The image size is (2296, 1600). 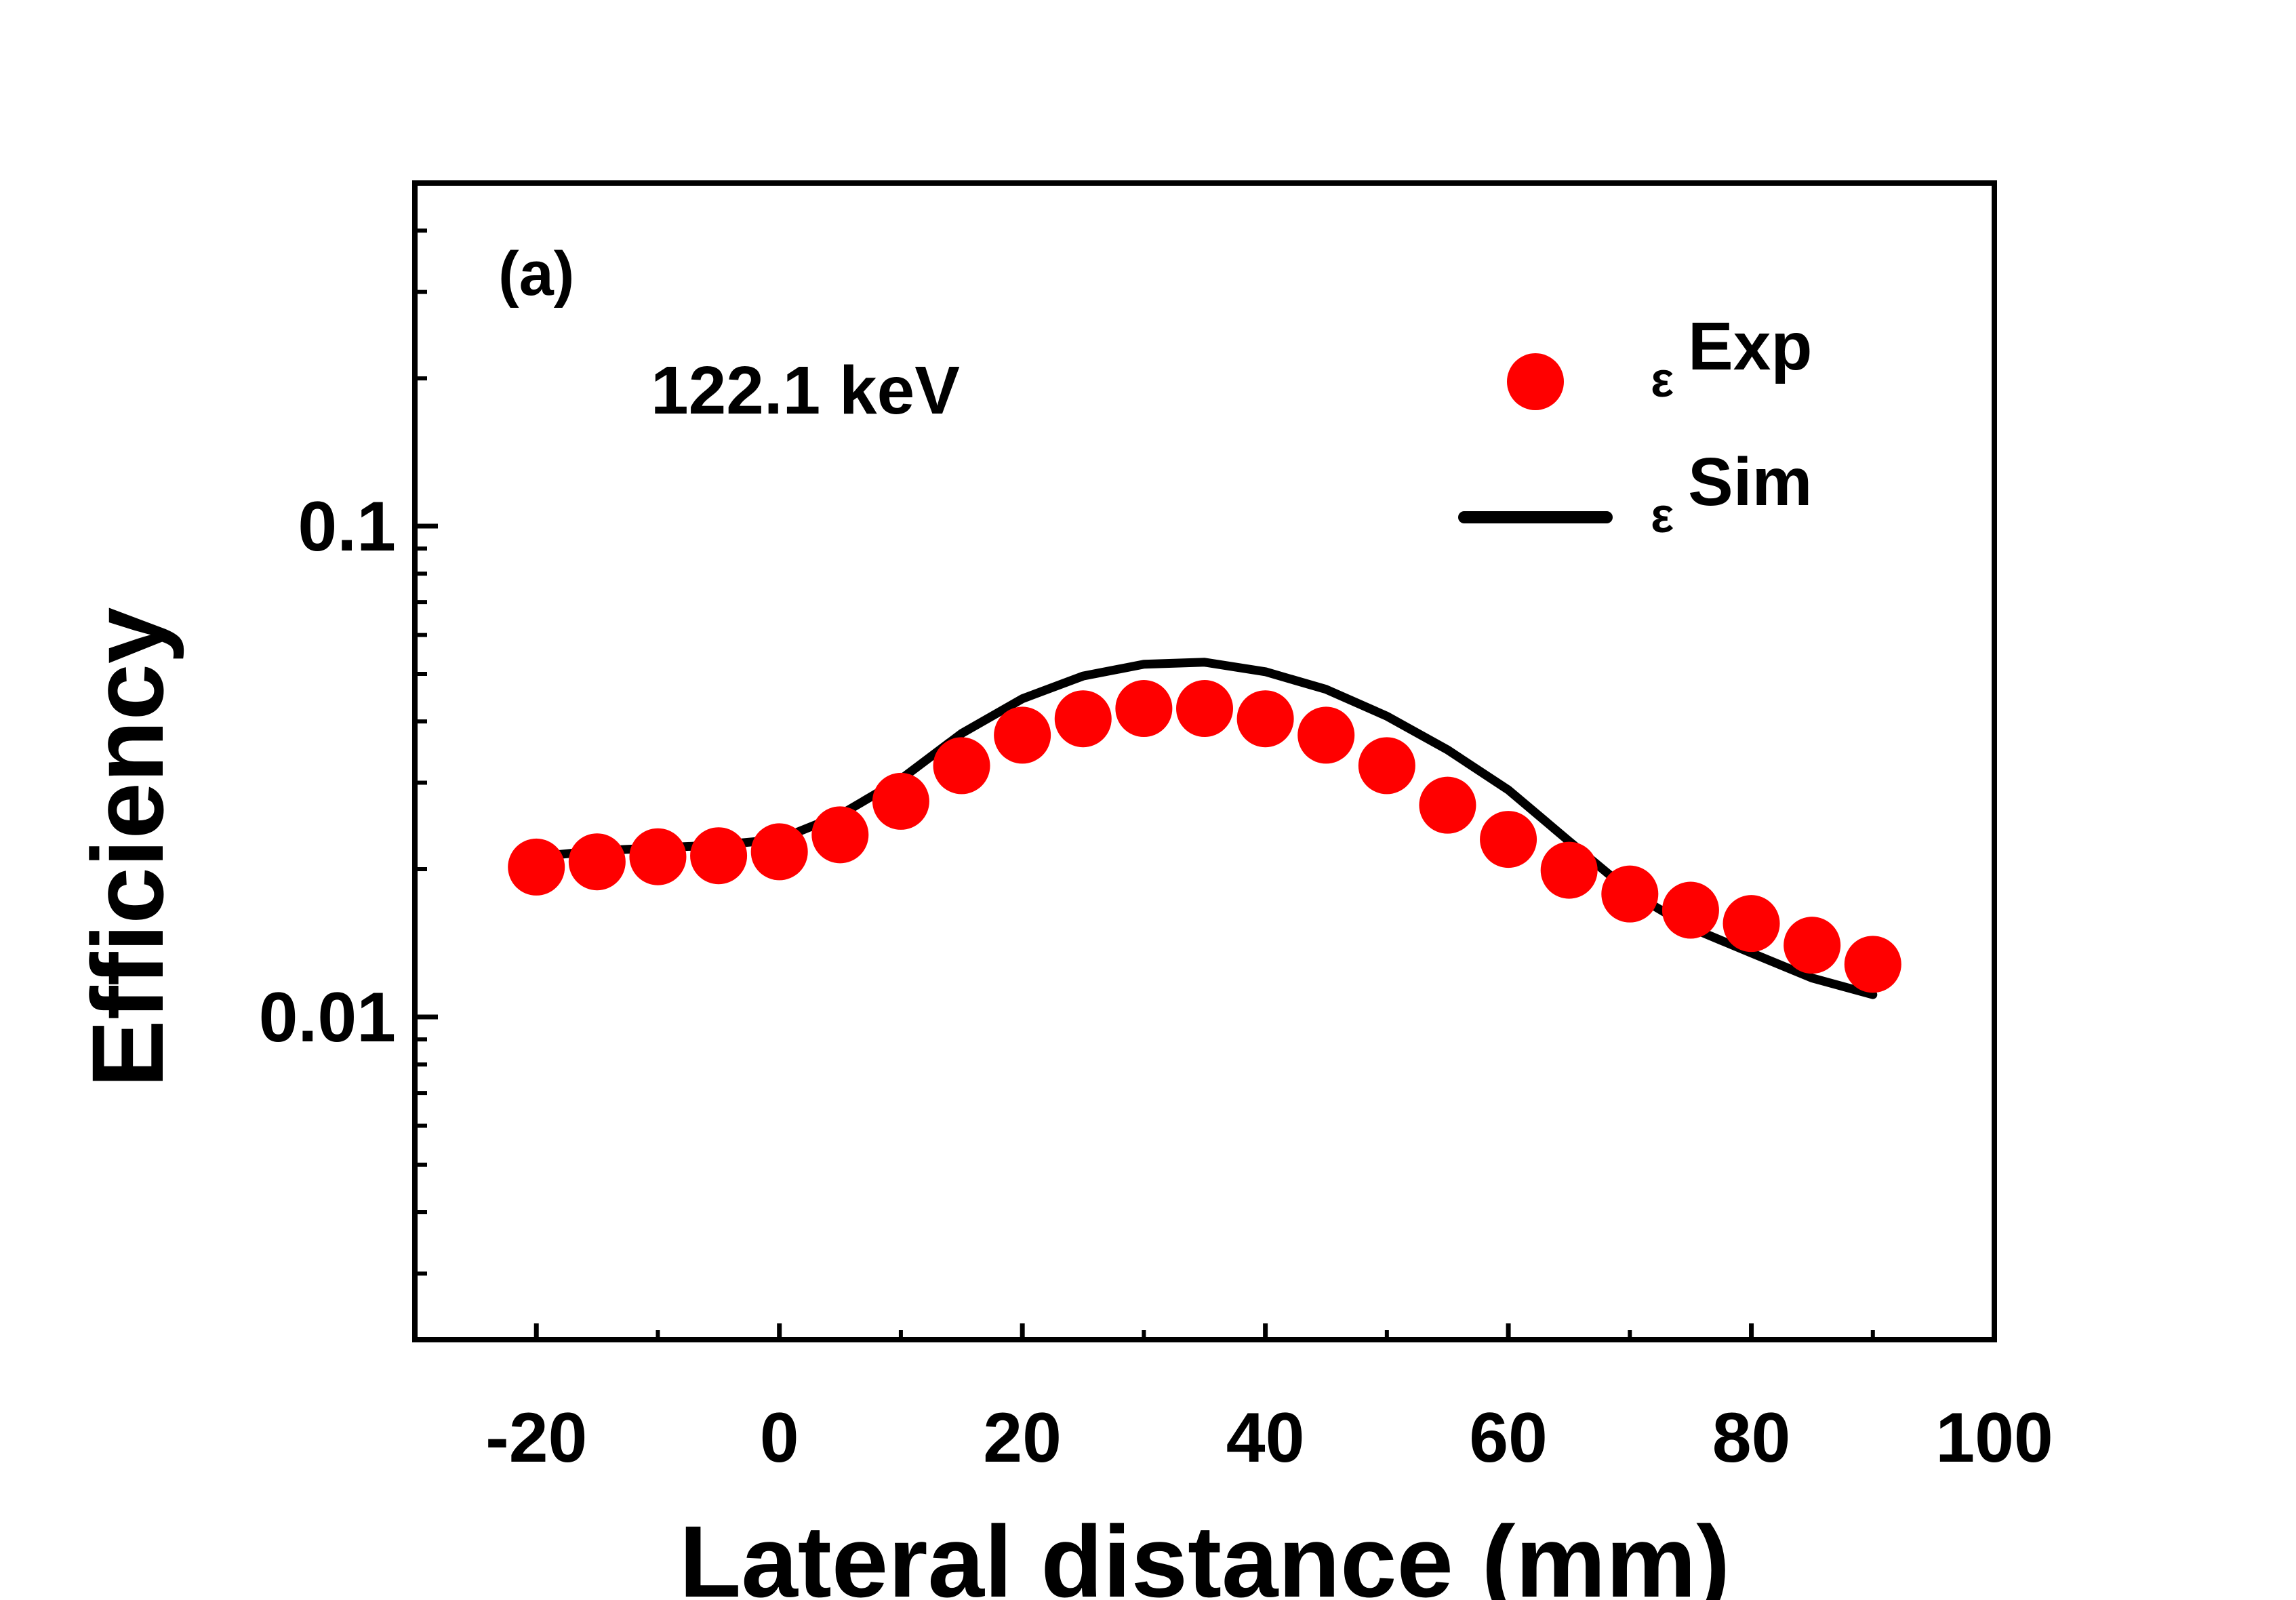 I want to click on x-axis-ticks: -20 0 20 40 60 80 100, so click(x=1269, y=1400).